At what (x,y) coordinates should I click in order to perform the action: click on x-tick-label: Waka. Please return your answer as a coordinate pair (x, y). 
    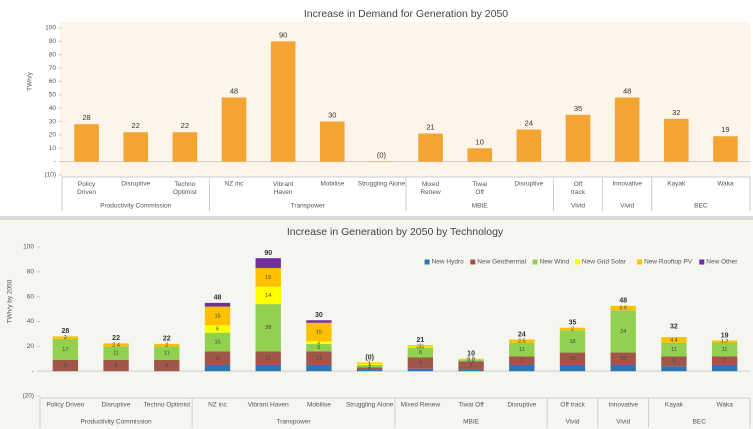
    Looking at the image, I should click on (725, 184).